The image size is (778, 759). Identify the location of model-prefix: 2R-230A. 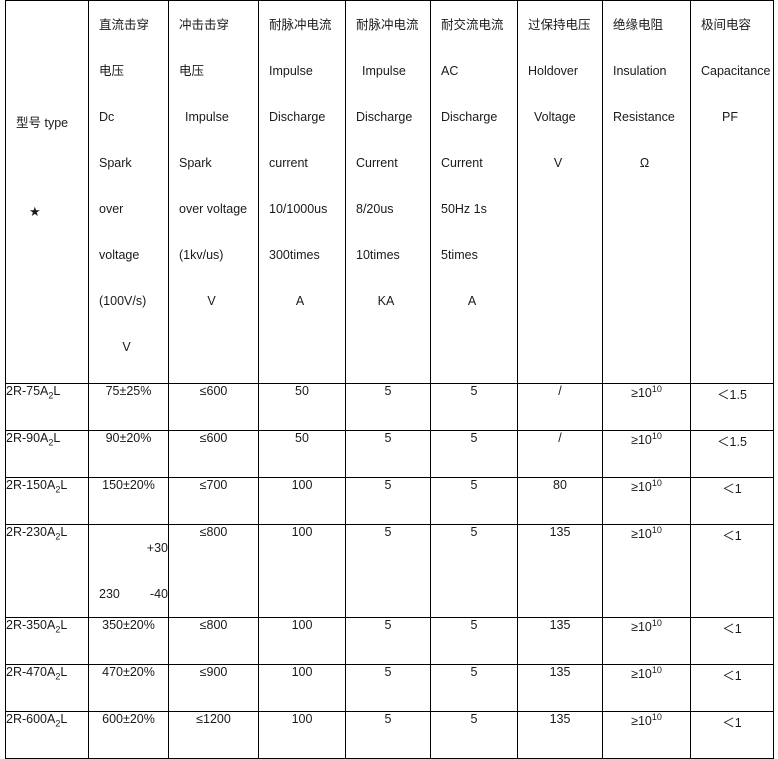
(31, 532).